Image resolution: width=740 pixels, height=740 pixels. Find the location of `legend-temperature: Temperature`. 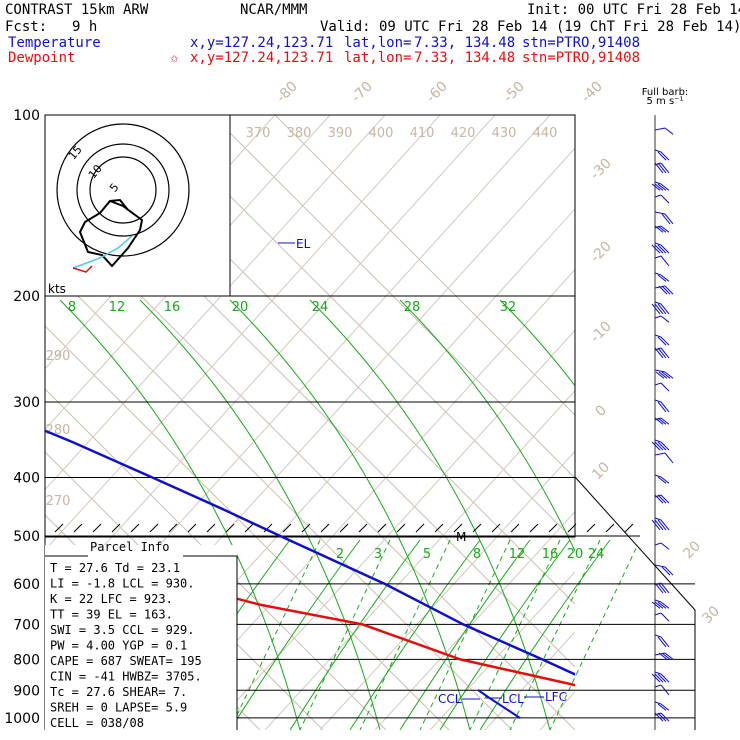

legend-temperature: Temperature is located at coordinates (54, 43).